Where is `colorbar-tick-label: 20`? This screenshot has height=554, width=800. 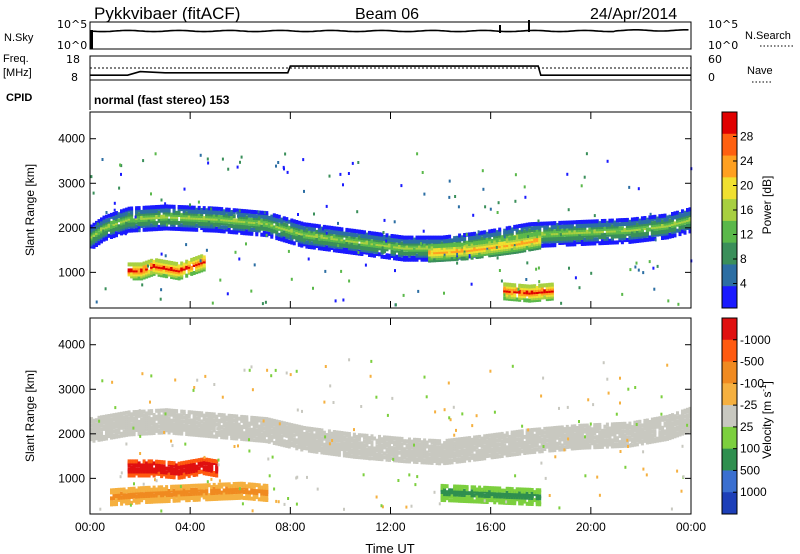
colorbar-tick-label: 20 is located at coordinates (747, 186).